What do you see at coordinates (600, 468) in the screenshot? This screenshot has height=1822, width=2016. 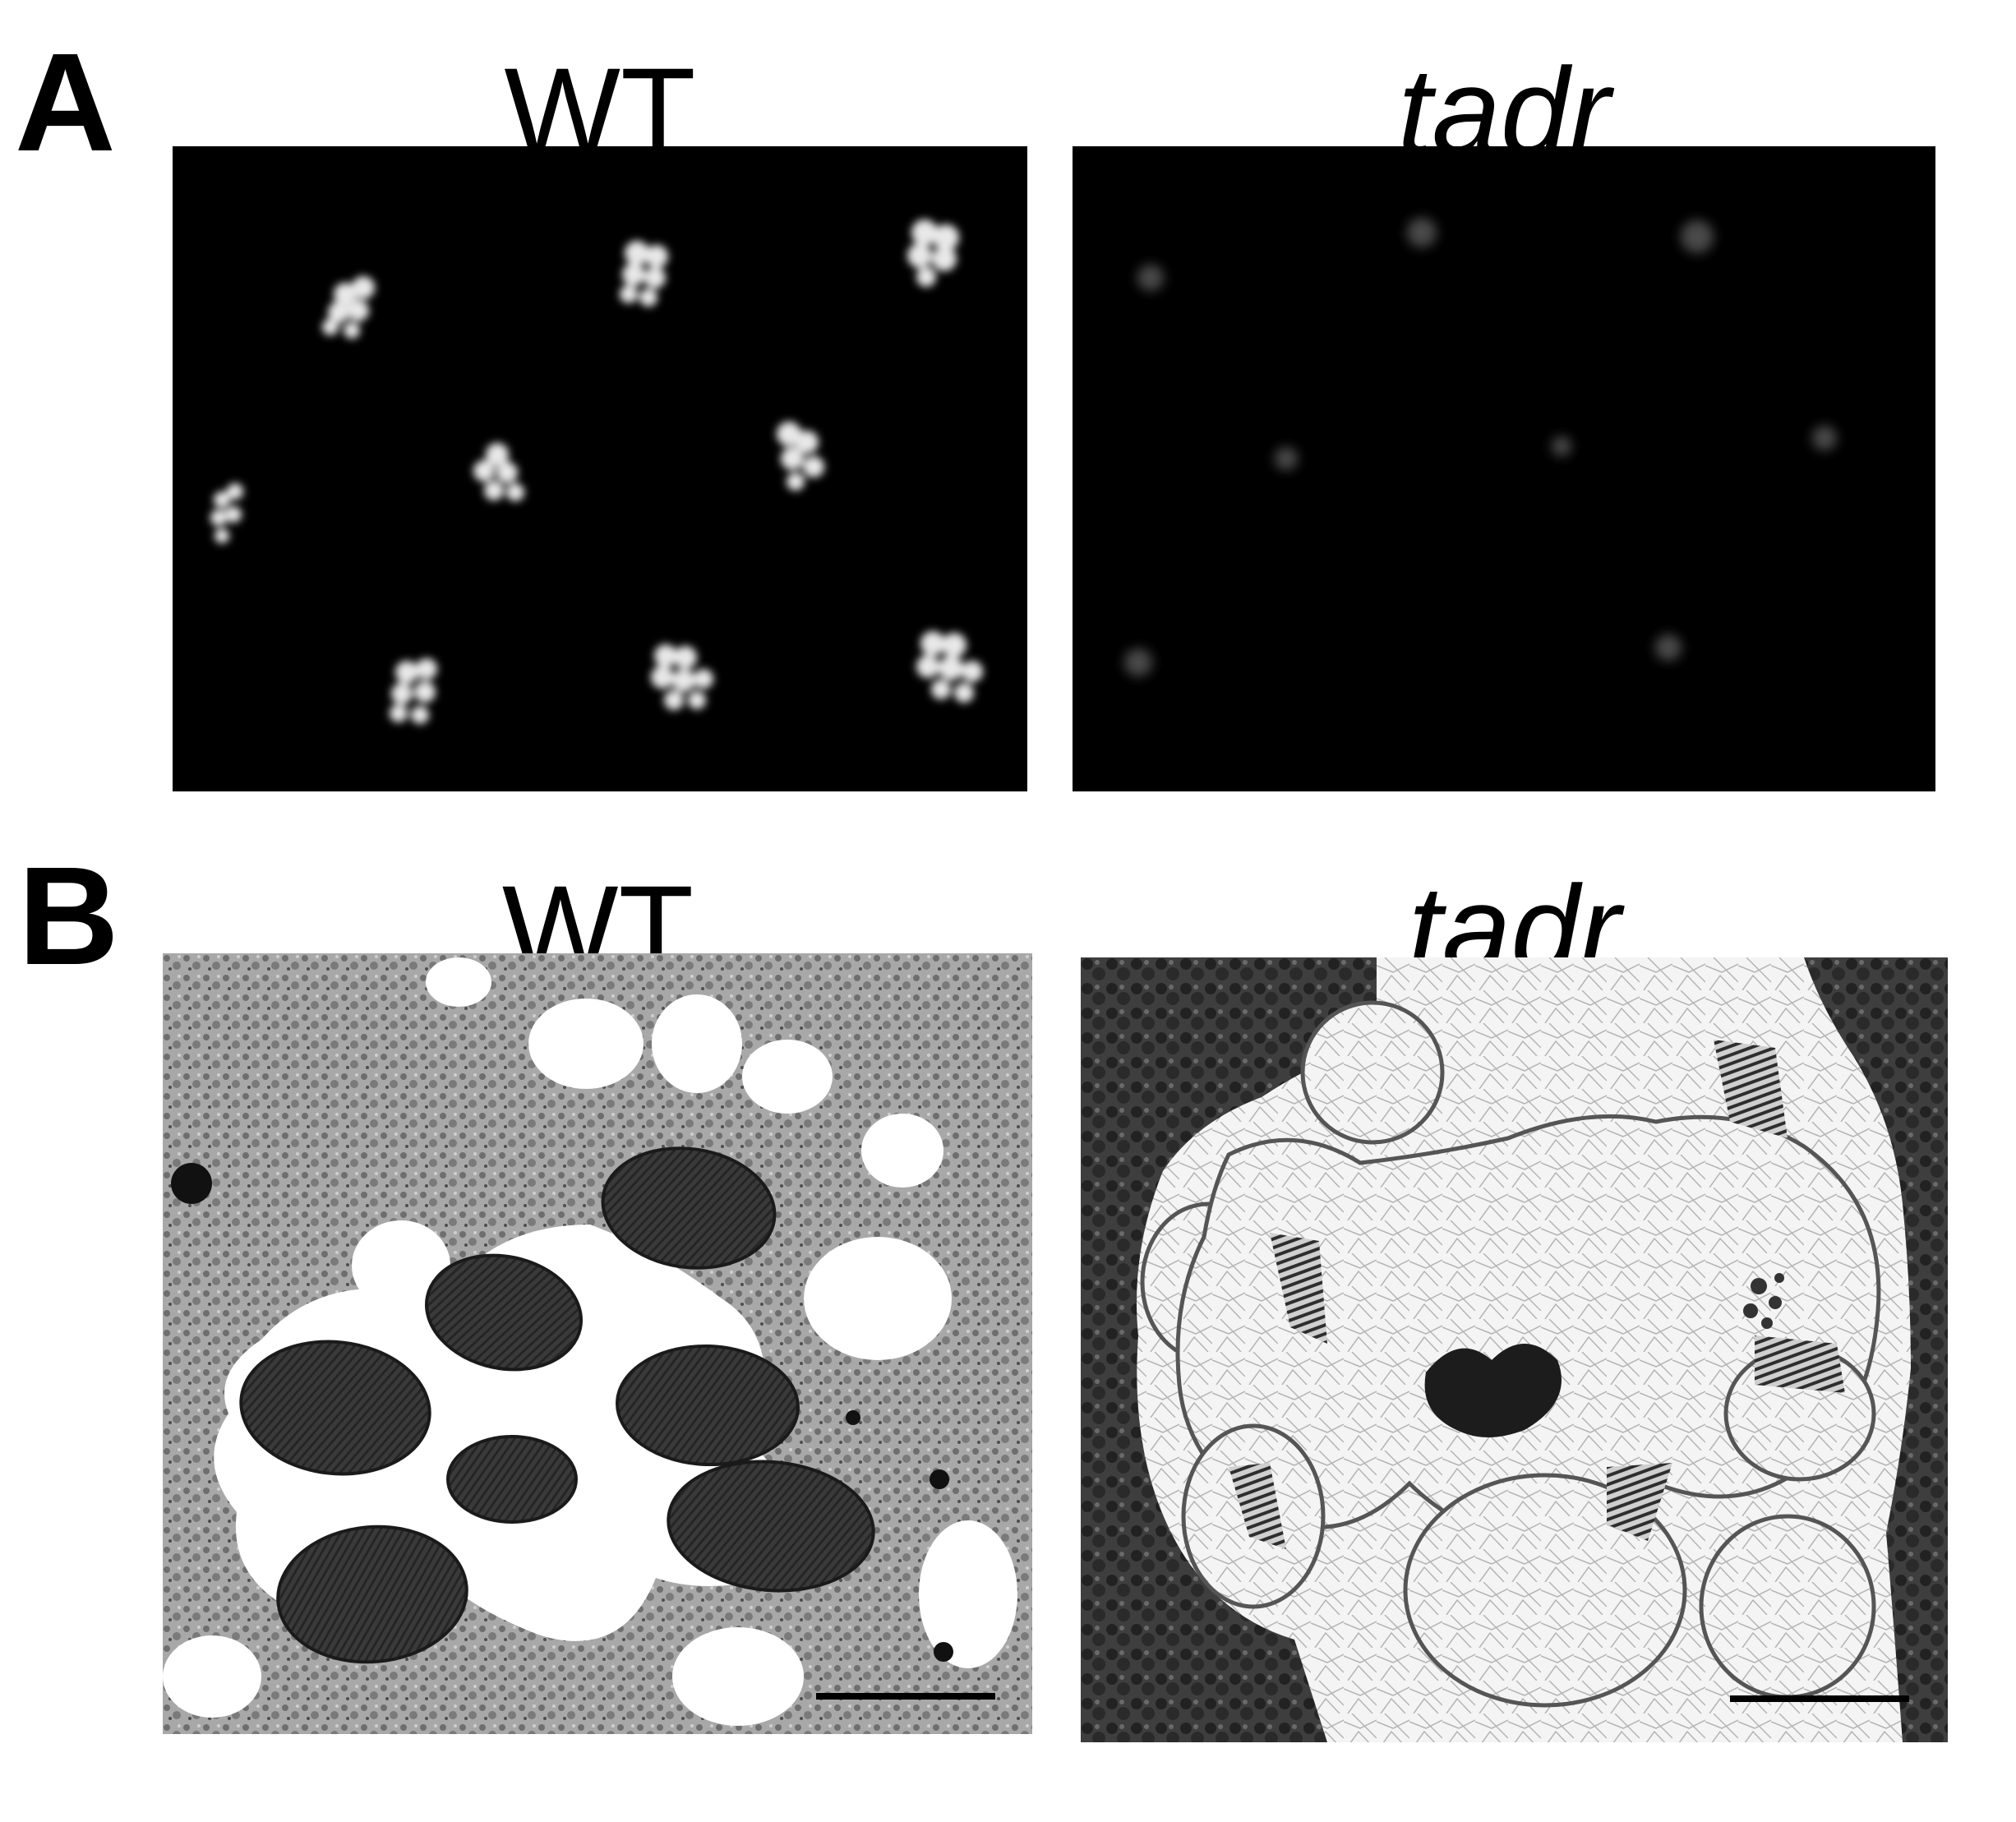 I see `panel-a-wt-fluorescence-image` at bounding box center [600, 468].